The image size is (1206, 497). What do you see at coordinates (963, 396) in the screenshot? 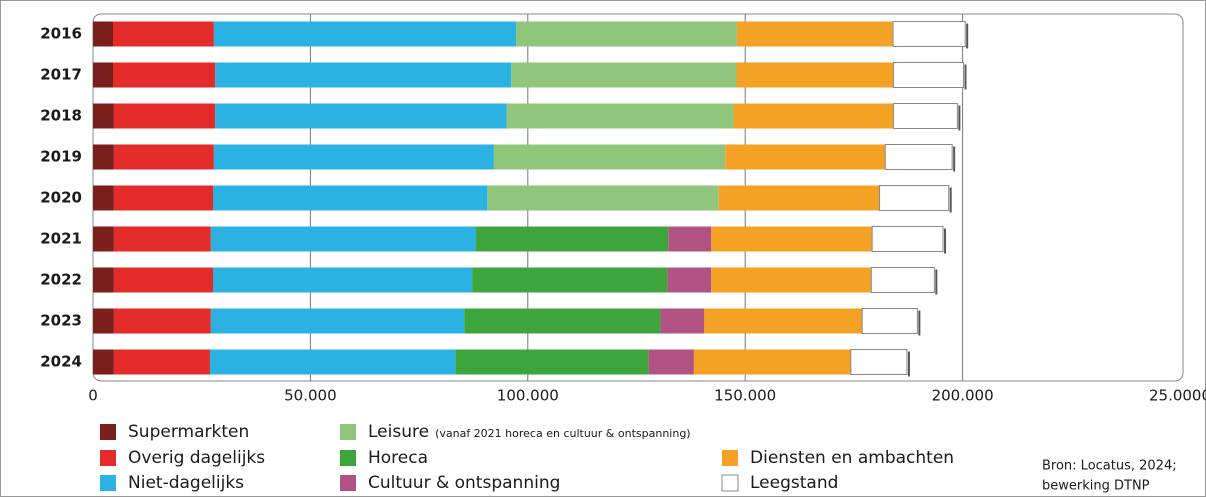
I see `x-tick-label: 200.000` at bounding box center [963, 396].